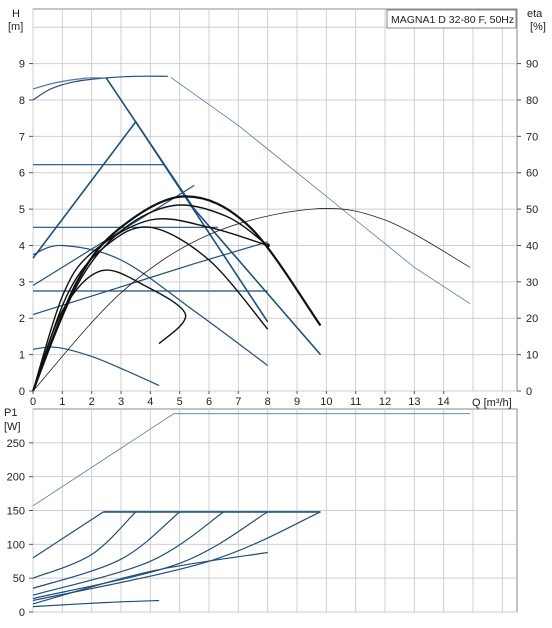 This screenshot has width=552, height=628. What do you see at coordinates (209, 402) in the screenshot?
I see `head-x-tick-label: 6` at bounding box center [209, 402].